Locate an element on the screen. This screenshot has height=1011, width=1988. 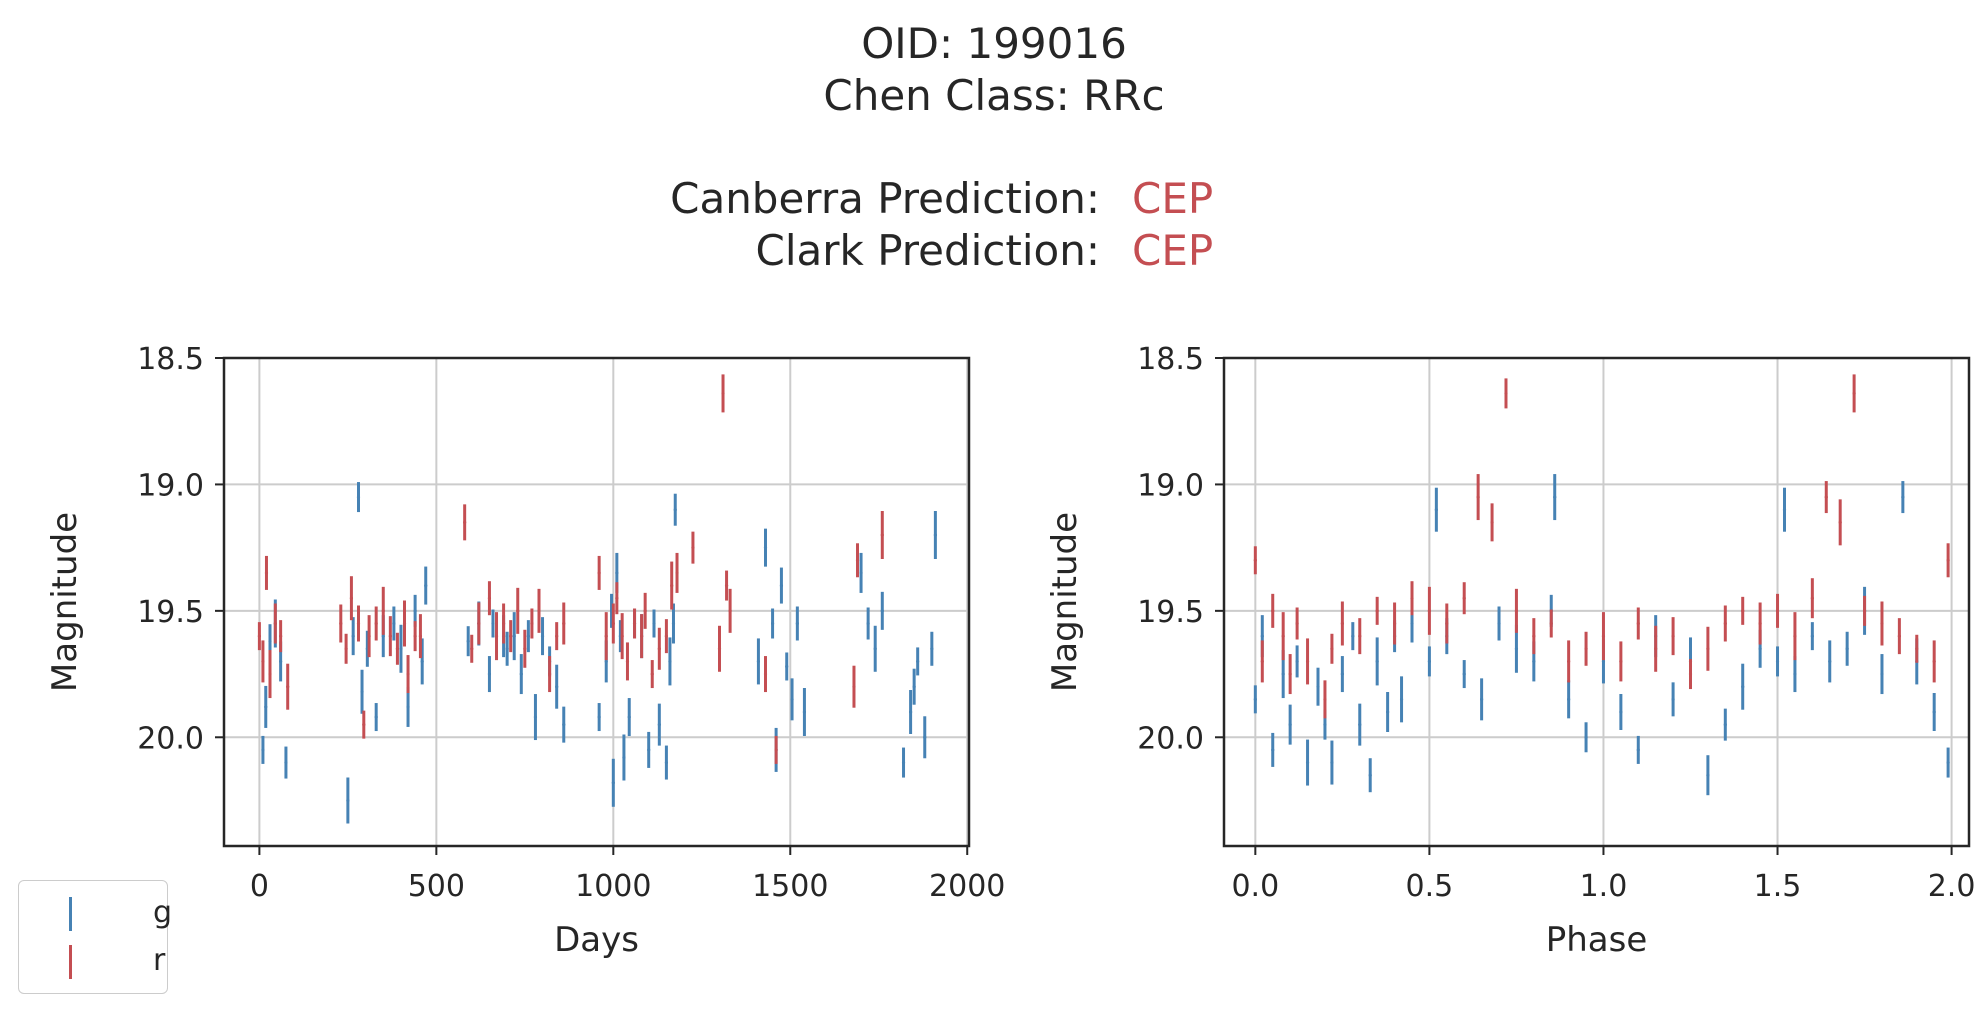
x-tick-label: 2.0 is located at coordinates (1952, 886).